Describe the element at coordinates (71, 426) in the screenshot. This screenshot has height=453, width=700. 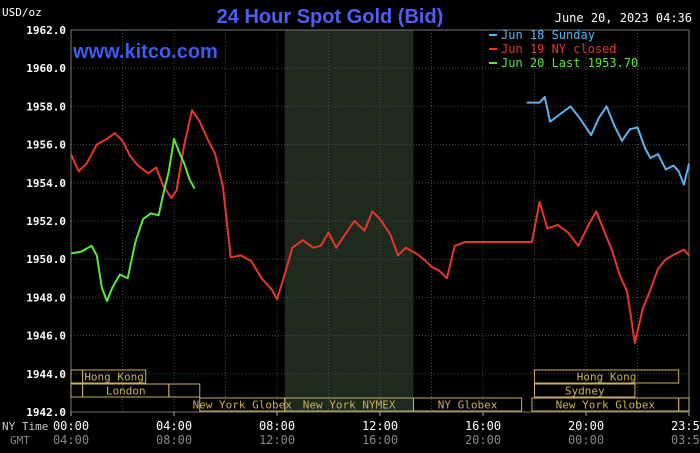
I see `x-tick-label-ny: 00:00` at that location.